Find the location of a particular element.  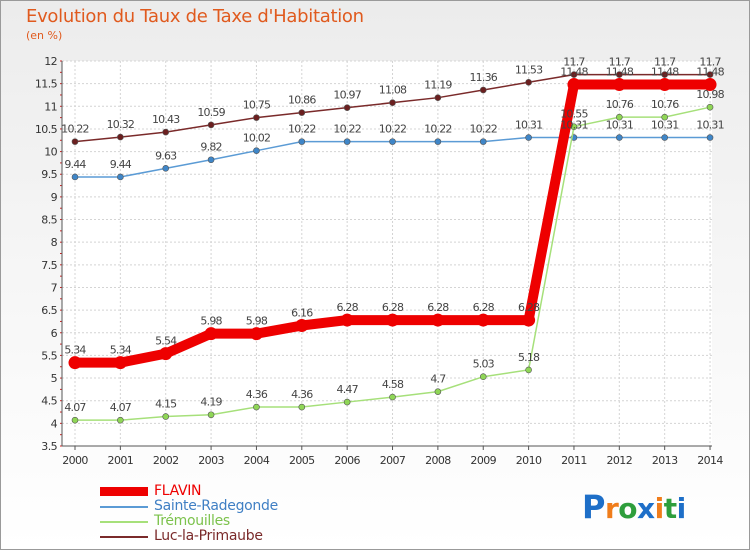

y-tick-label: 11.5 is located at coordinates (46, 84).